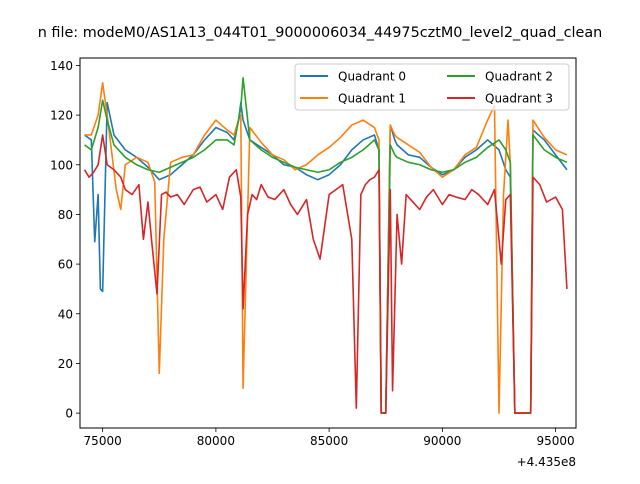 This screenshot has width=640, height=484. Describe the element at coordinates (103, 441) in the screenshot. I see `x-tick-label: 75000` at that location.